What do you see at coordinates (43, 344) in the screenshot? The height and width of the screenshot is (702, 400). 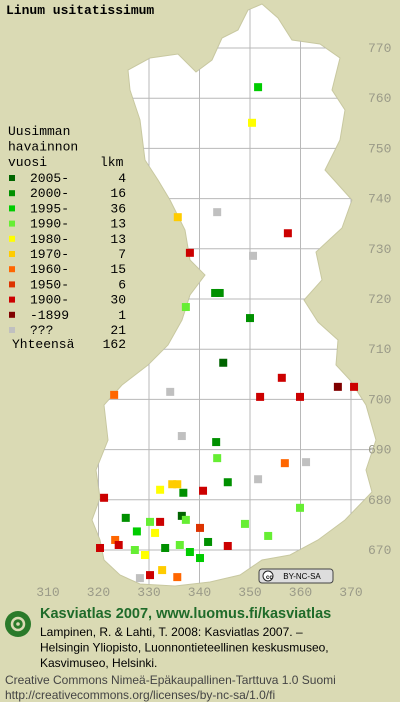 I see `legend-total-label: Yhteensä` at bounding box center [43, 344].